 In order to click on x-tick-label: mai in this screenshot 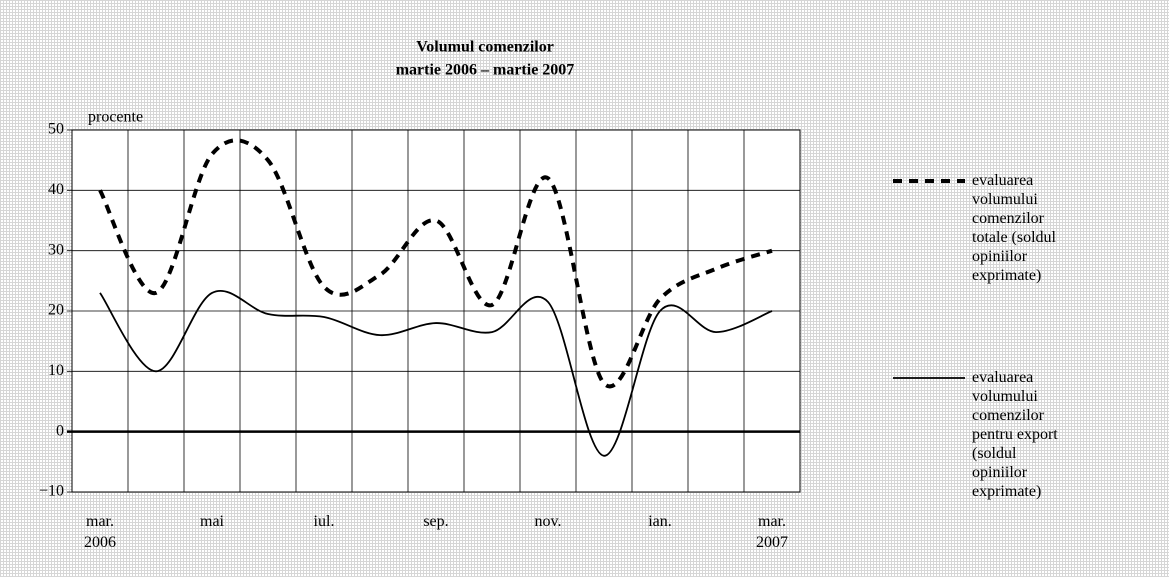, I will do `click(212, 521)`.